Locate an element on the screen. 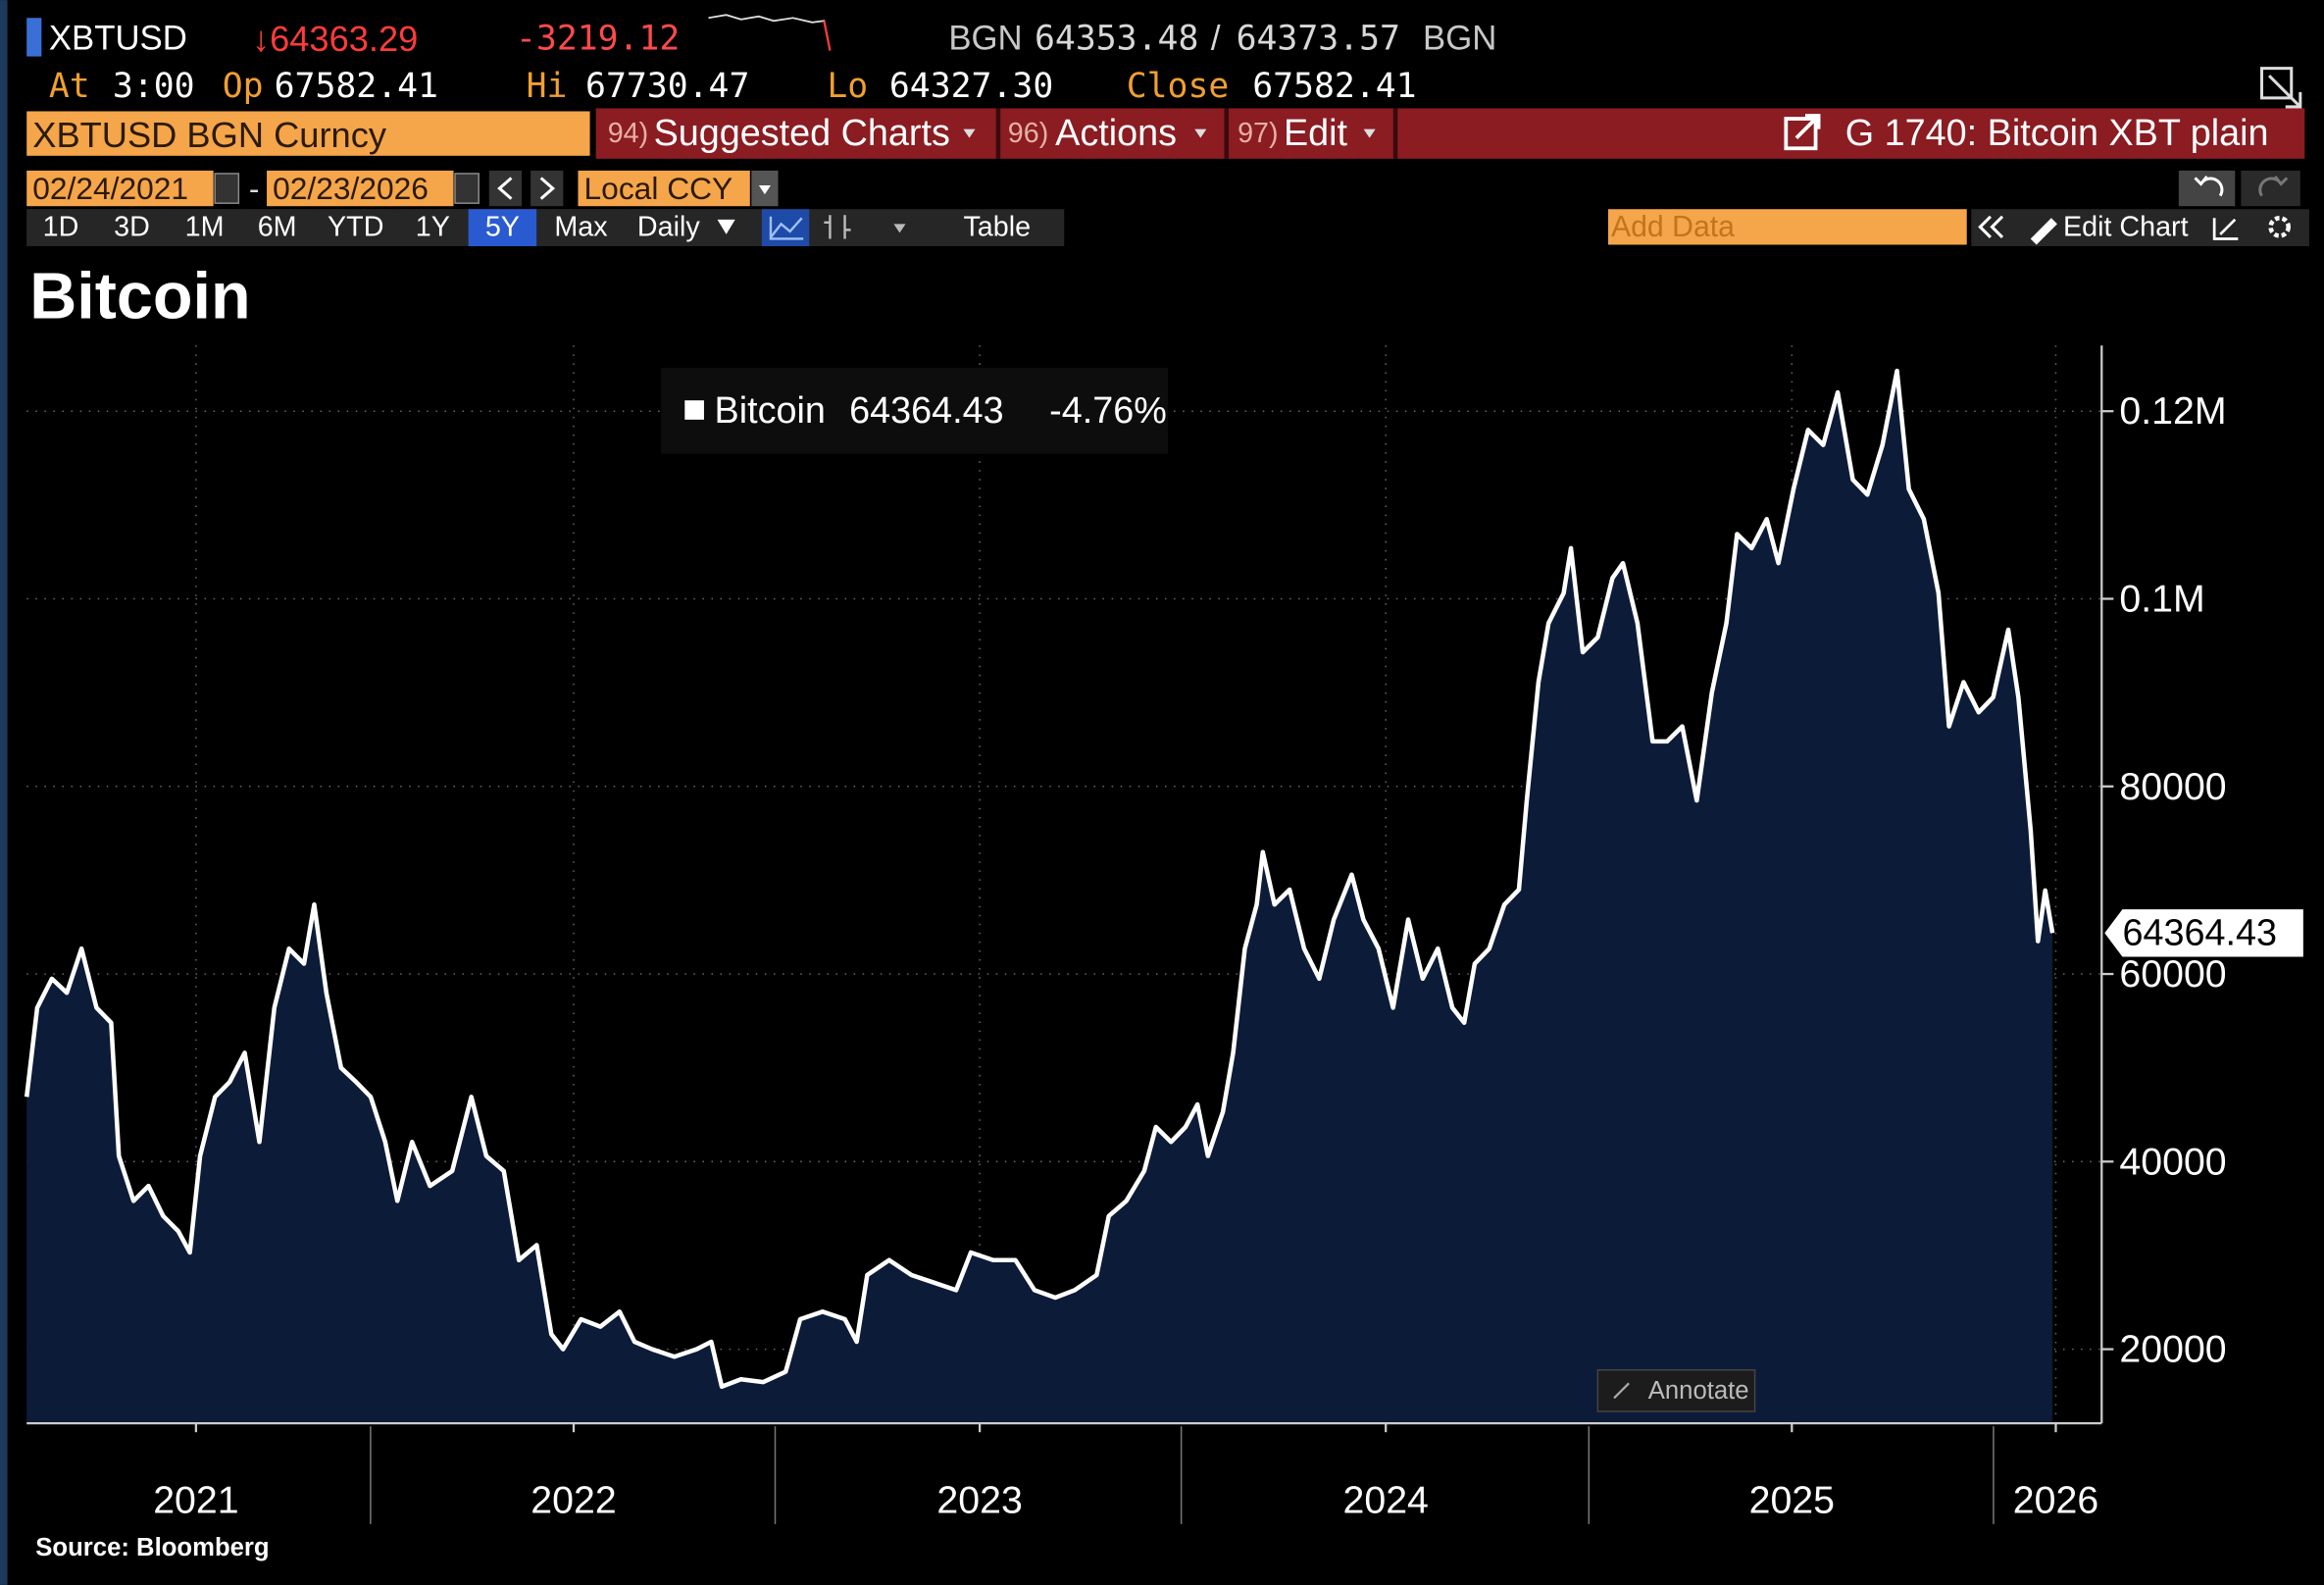 This screenshot has width=2324, height=1585. period-label: YTD is located at coordinates (356, 226).